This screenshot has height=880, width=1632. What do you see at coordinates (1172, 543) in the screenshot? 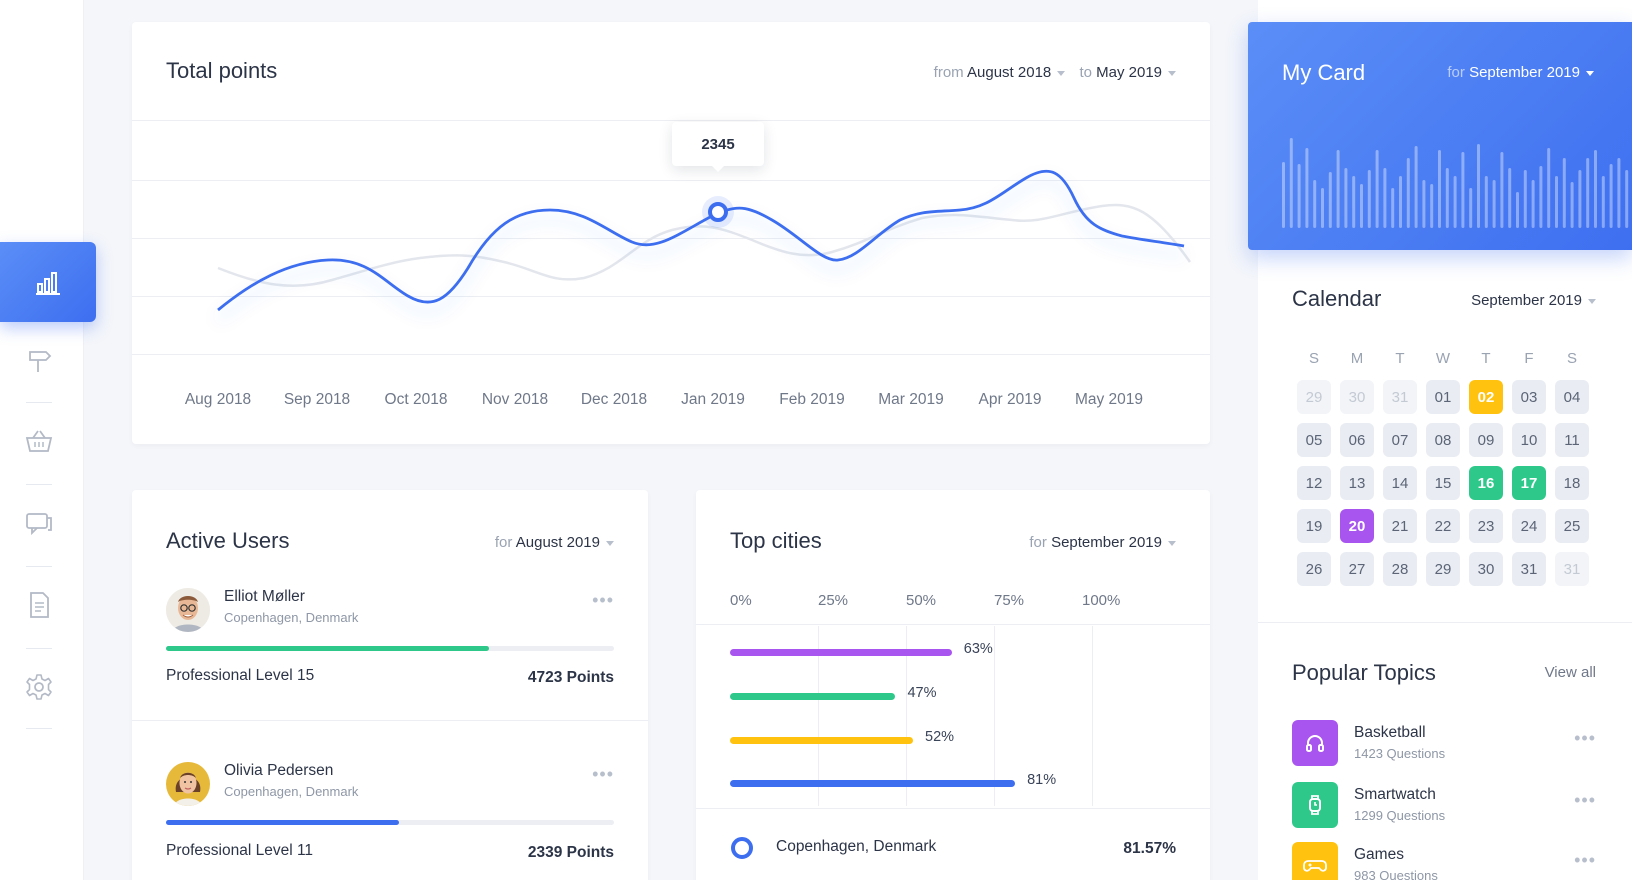
I see `chevron-down-icon` at bounding box center [1172, 543].